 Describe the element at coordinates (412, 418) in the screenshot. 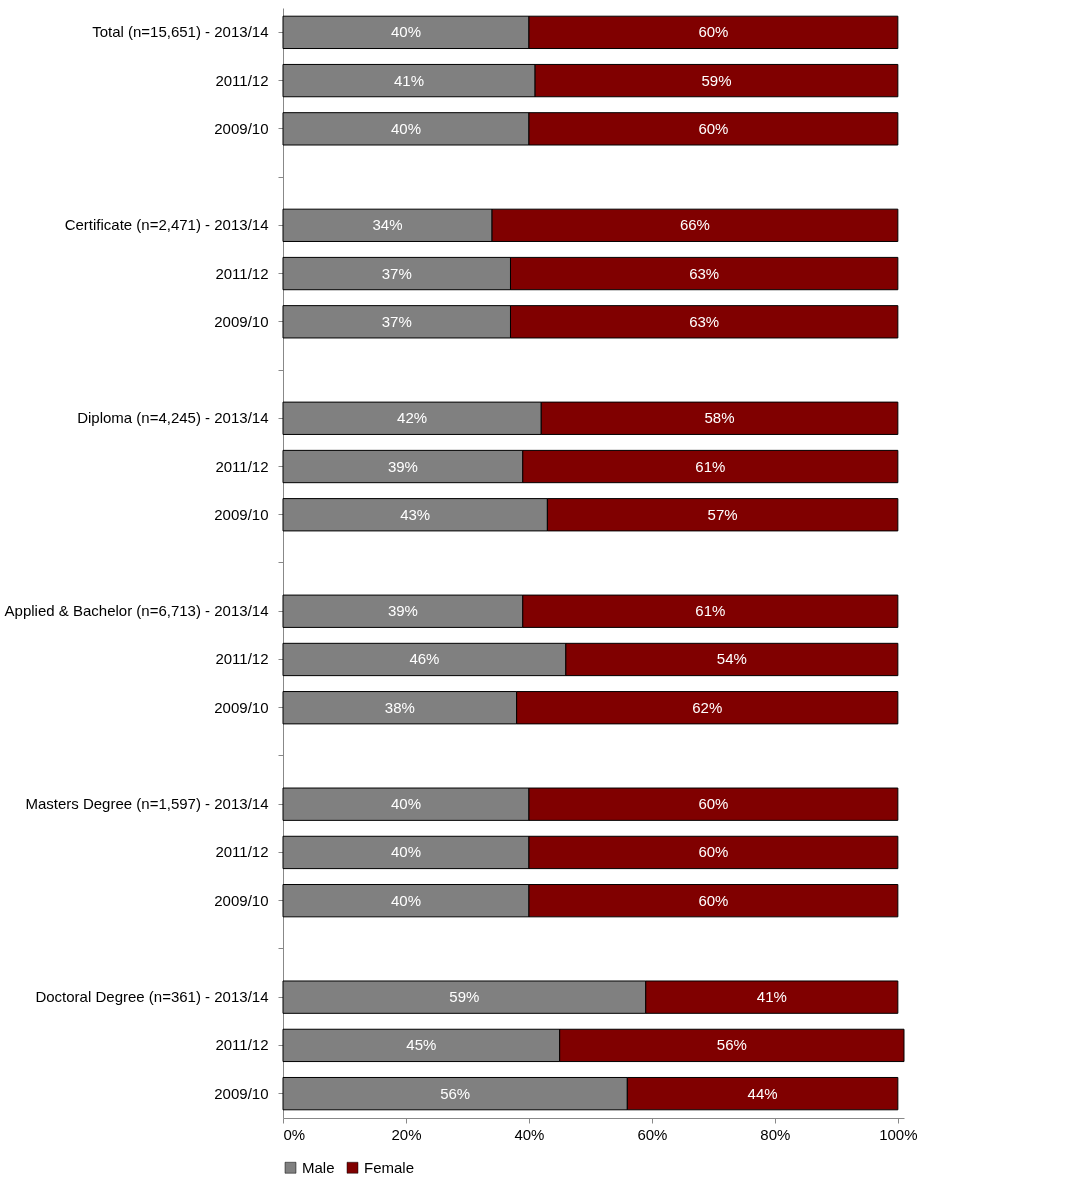

I see `data-label: 42%` at that location.